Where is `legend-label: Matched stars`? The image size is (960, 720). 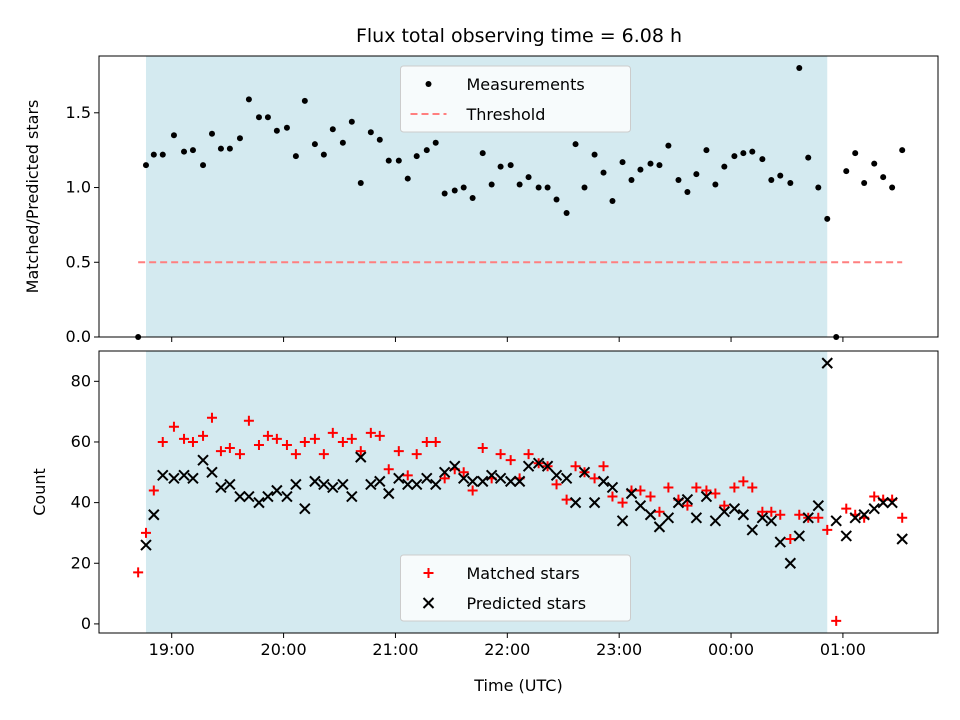 legend-label: Matched stars is located at coordinates (523, 573).